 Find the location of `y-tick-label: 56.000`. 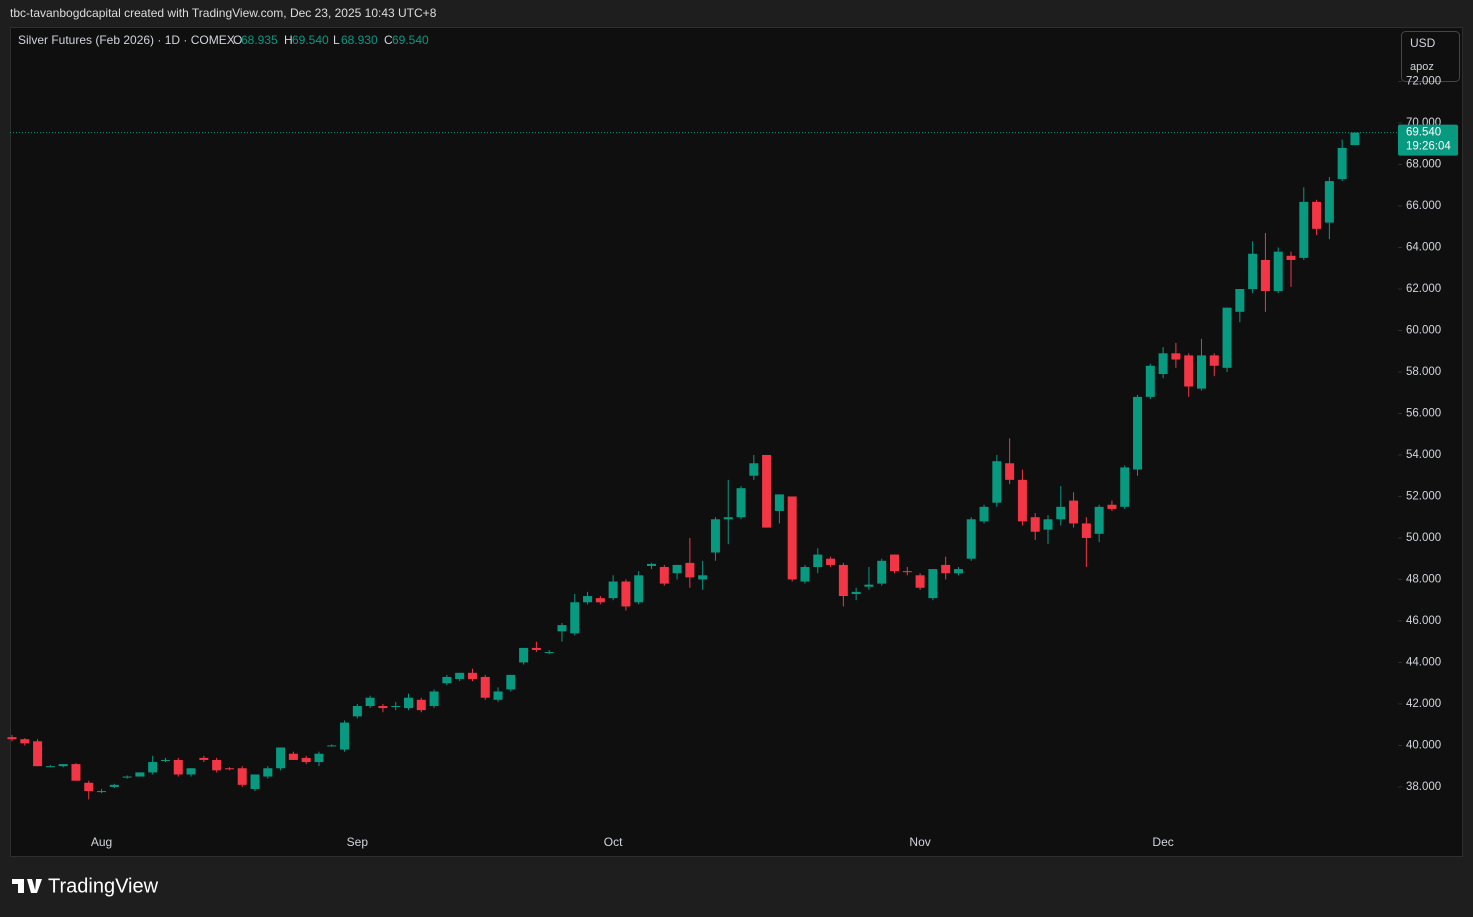

y-tick-label: 56.000 is located at coordinates (1423, 414).